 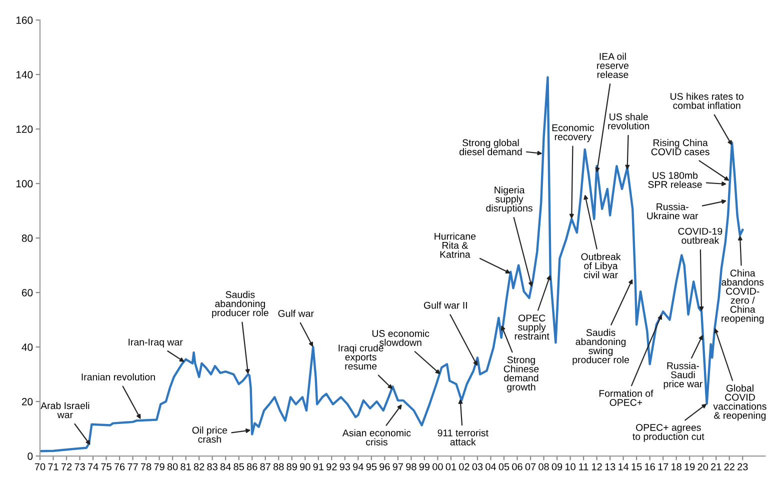 What do you see at coordinates (93, 466) in the screenshot?
I see `x-tick-label: 74` at bounding box center [93, 466].